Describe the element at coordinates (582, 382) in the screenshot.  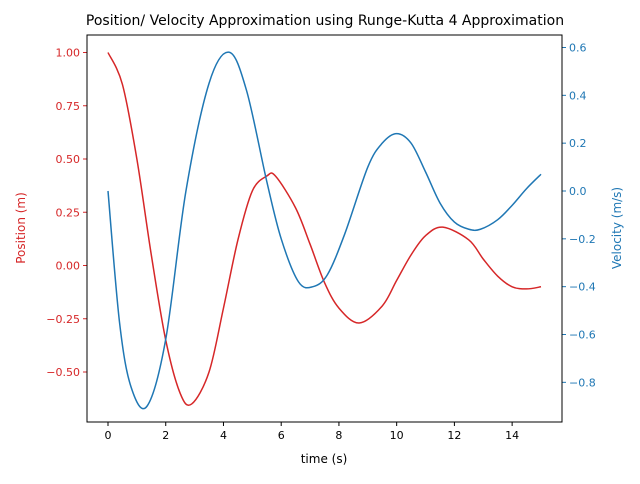
I see `right-y-tick-label: −0.8` at that location.